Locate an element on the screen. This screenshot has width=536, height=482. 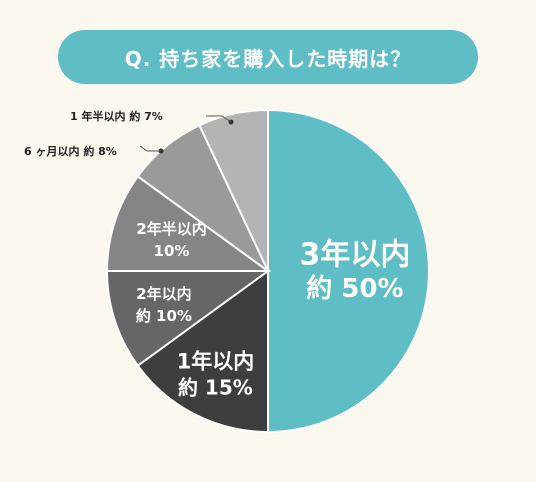
slice-label-4: 6 ヶ月以内 約 8% is located at coordinates (70, 151).